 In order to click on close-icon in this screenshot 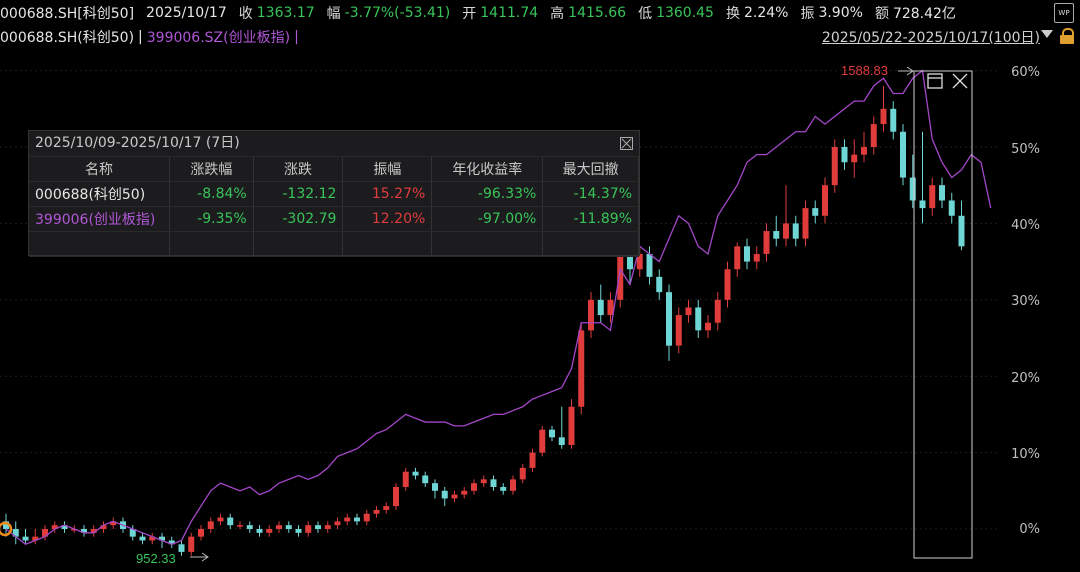, I will do `click(626, 143)`.